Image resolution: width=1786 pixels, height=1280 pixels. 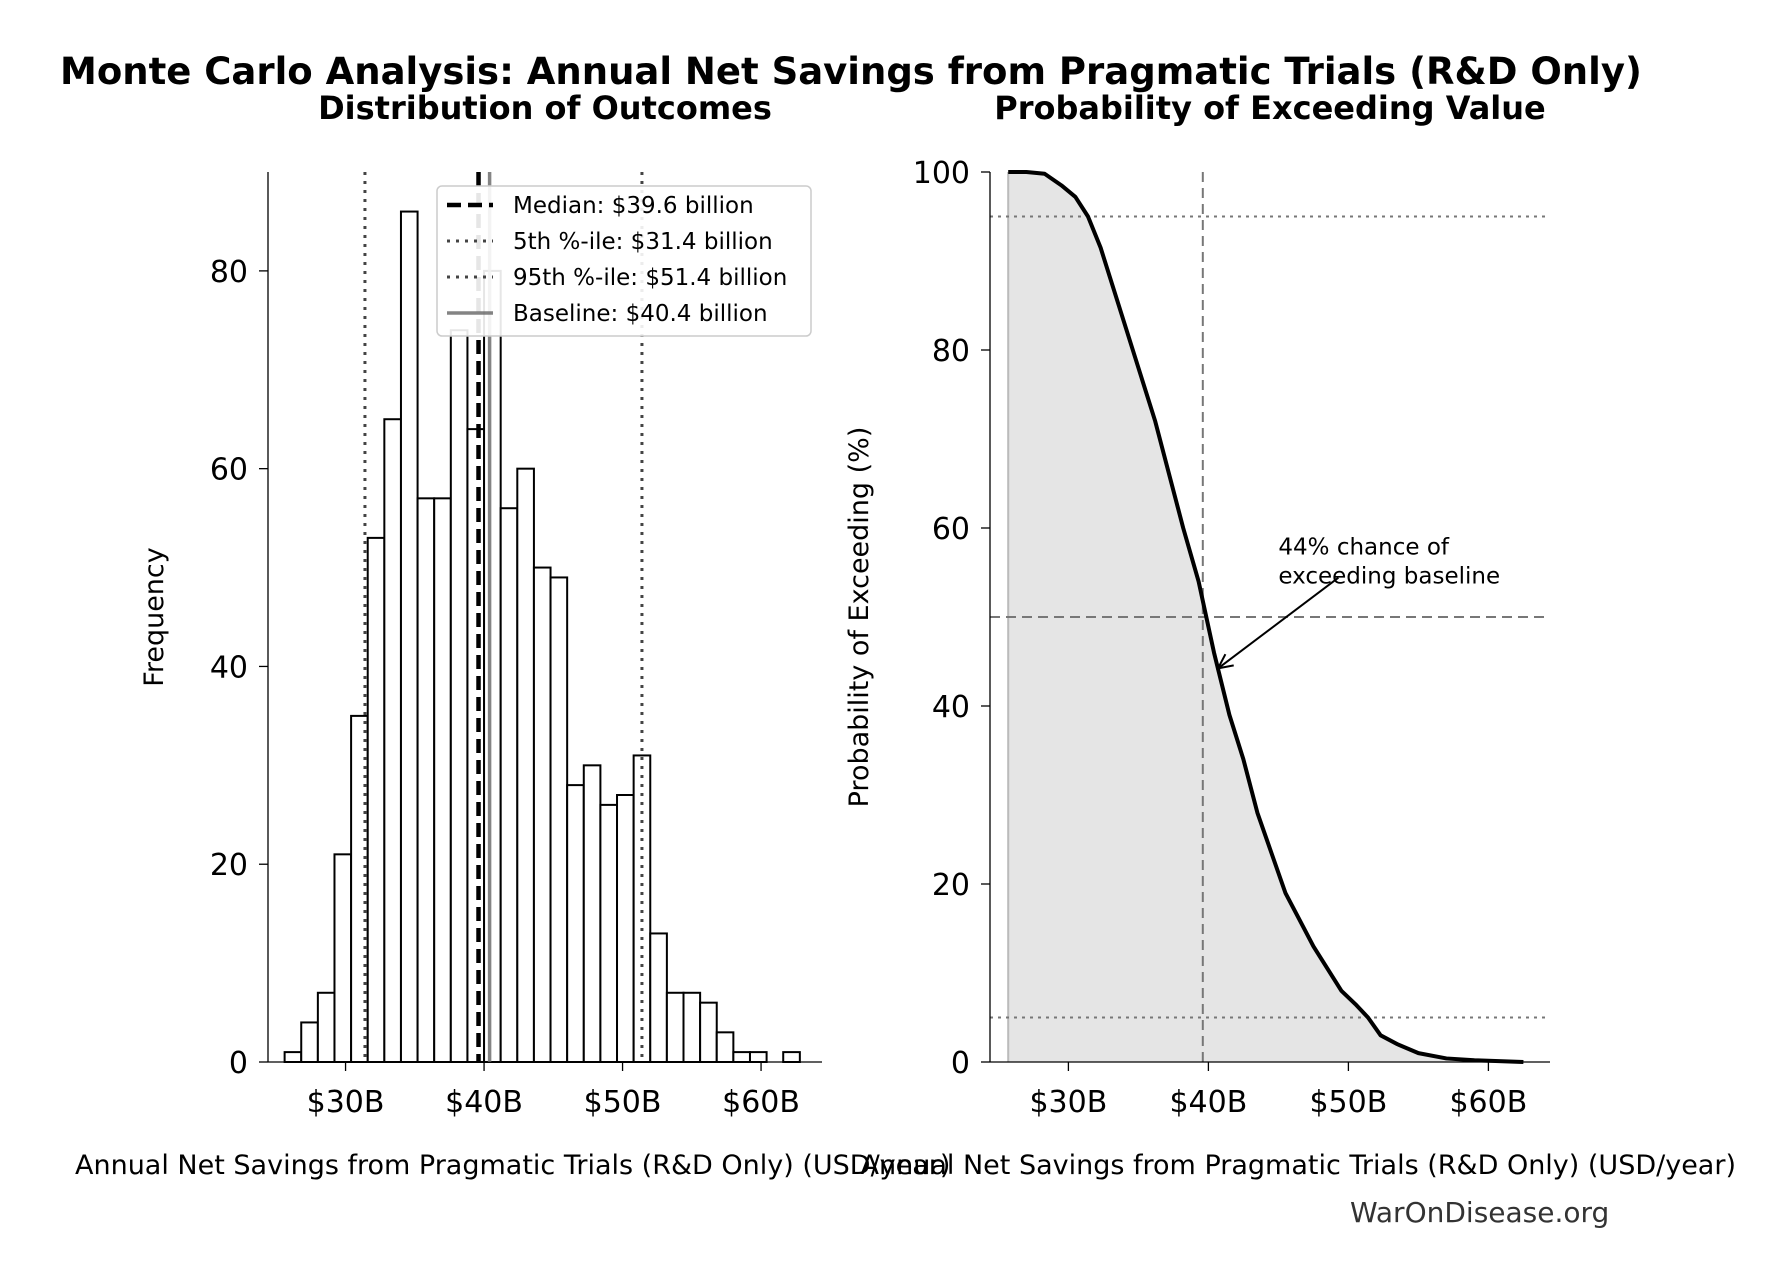 What do you see at coordinates (1364, 548) in the screenshot?
I see `annotation-text: 44% chance of` at bounding box center [1364, 548].